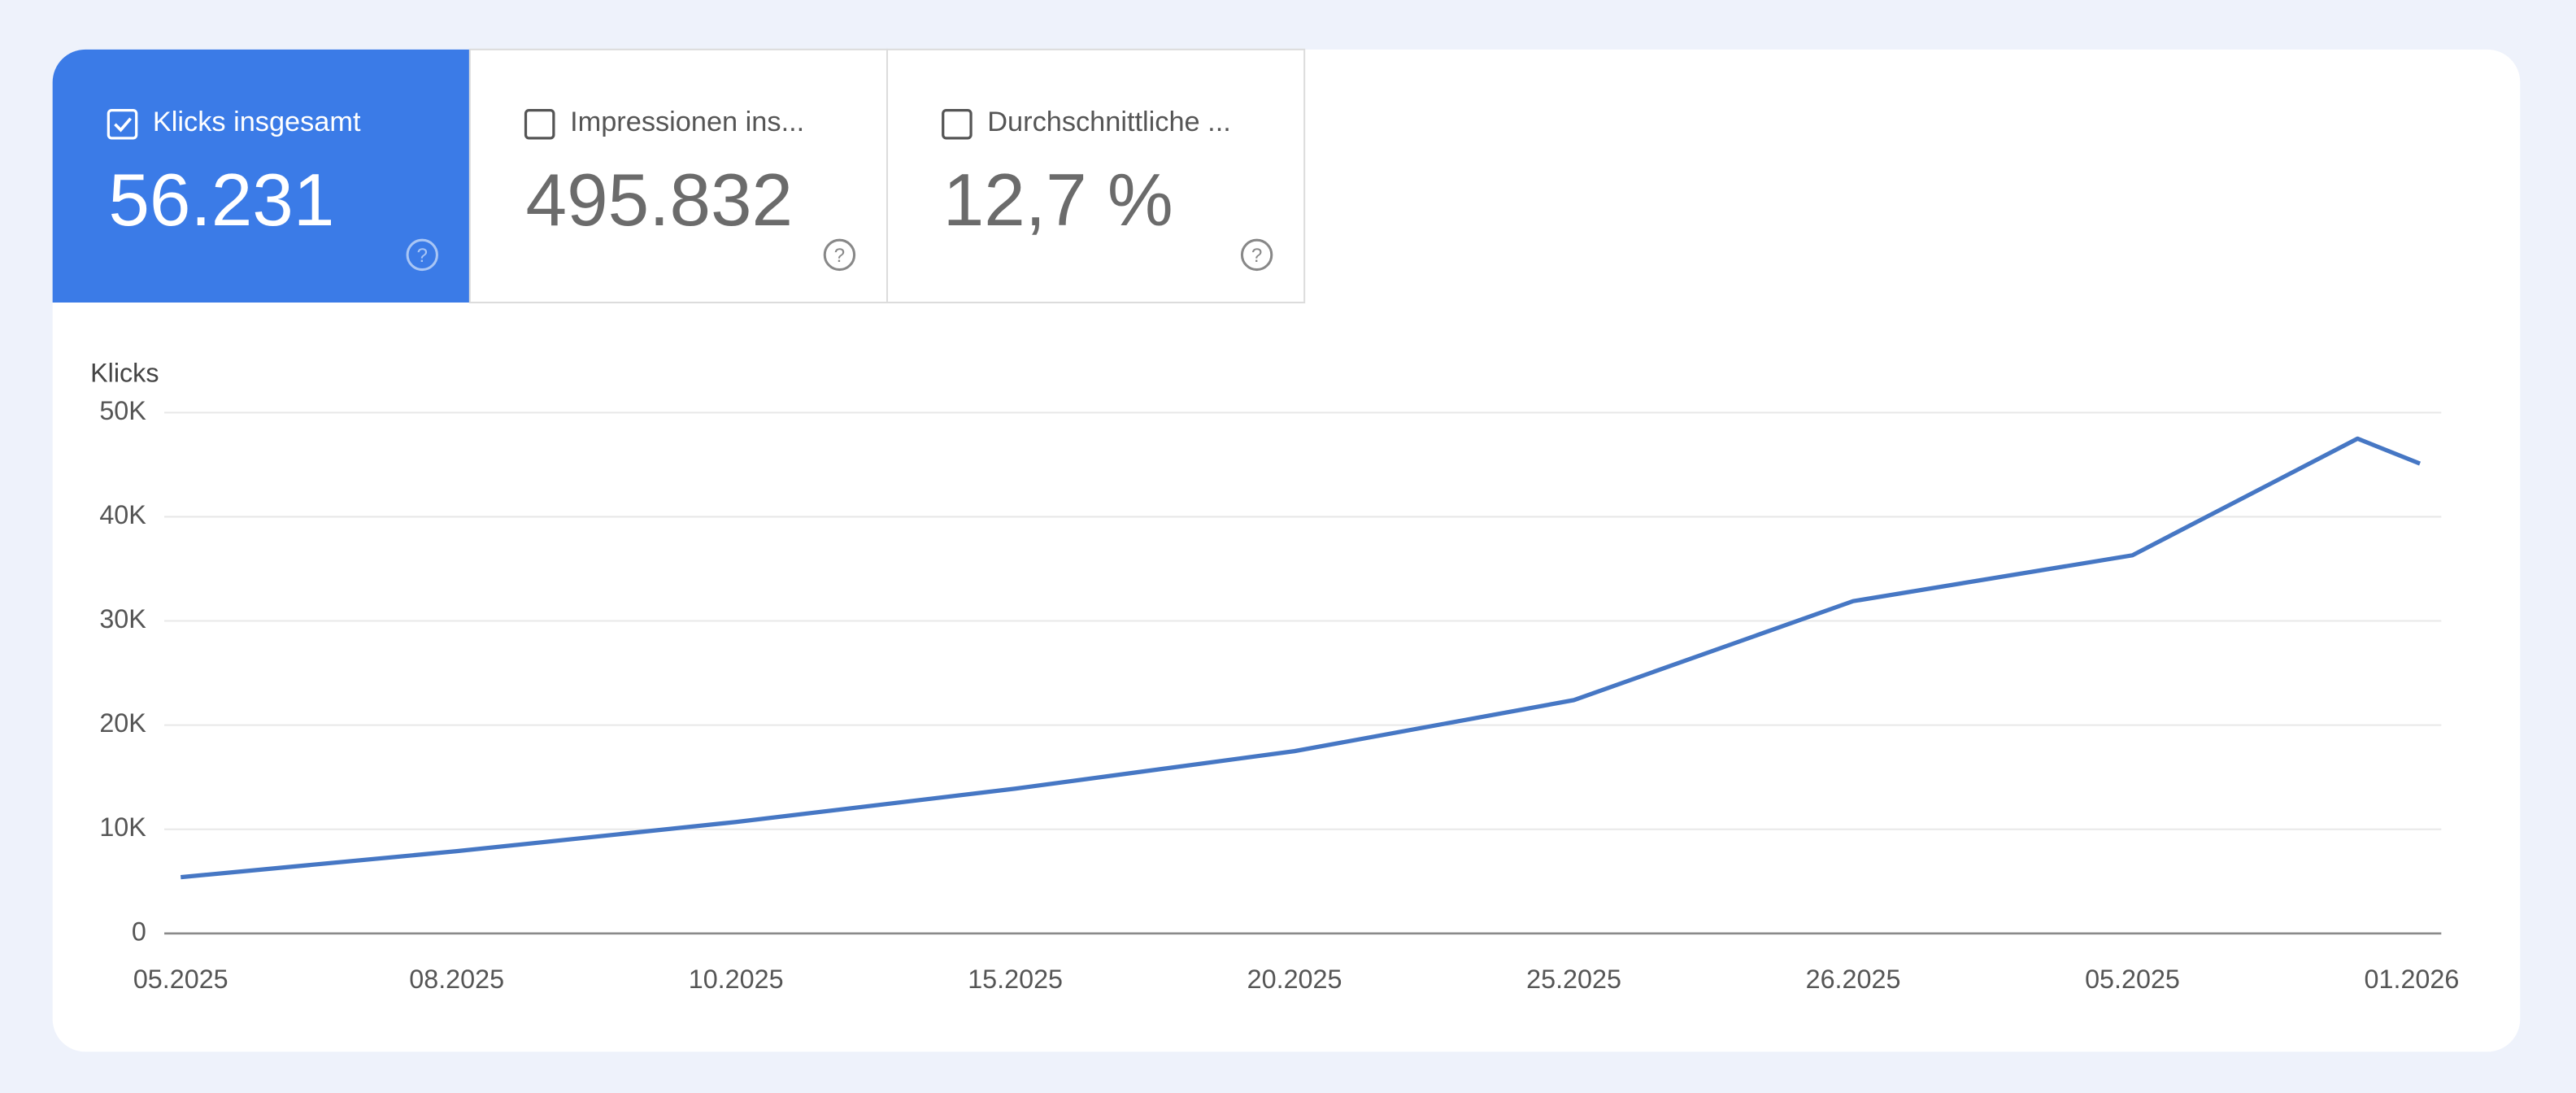 The width and height of the screenshot is (2576, 1093). Describe the element at coordinates (660, 200) in the screenshot. I see `card-value: 495.832` at that location.